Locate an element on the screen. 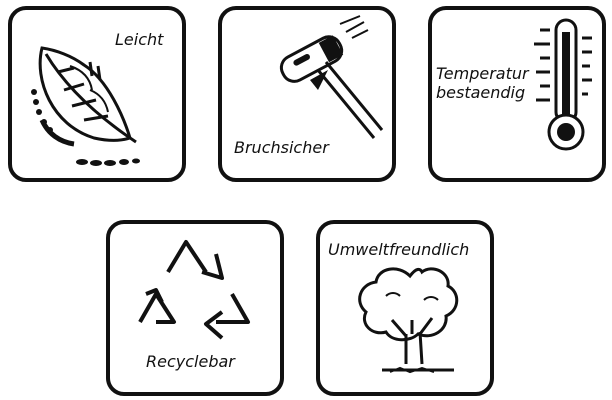 Image resolution: width=612 pixels, height=400 pixels. feature-tile-recyclable: Recyclebar is located at coordinates (195, 308).